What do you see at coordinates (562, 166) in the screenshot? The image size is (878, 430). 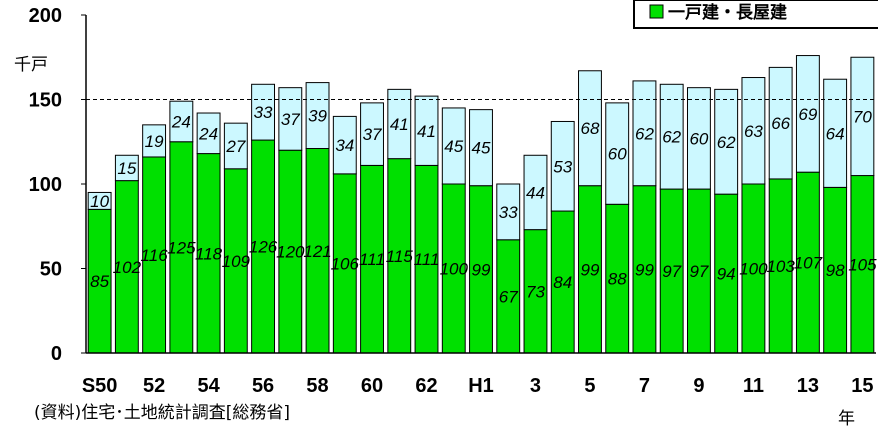 I see `data-label: 53` at bounding box center [562, 166].